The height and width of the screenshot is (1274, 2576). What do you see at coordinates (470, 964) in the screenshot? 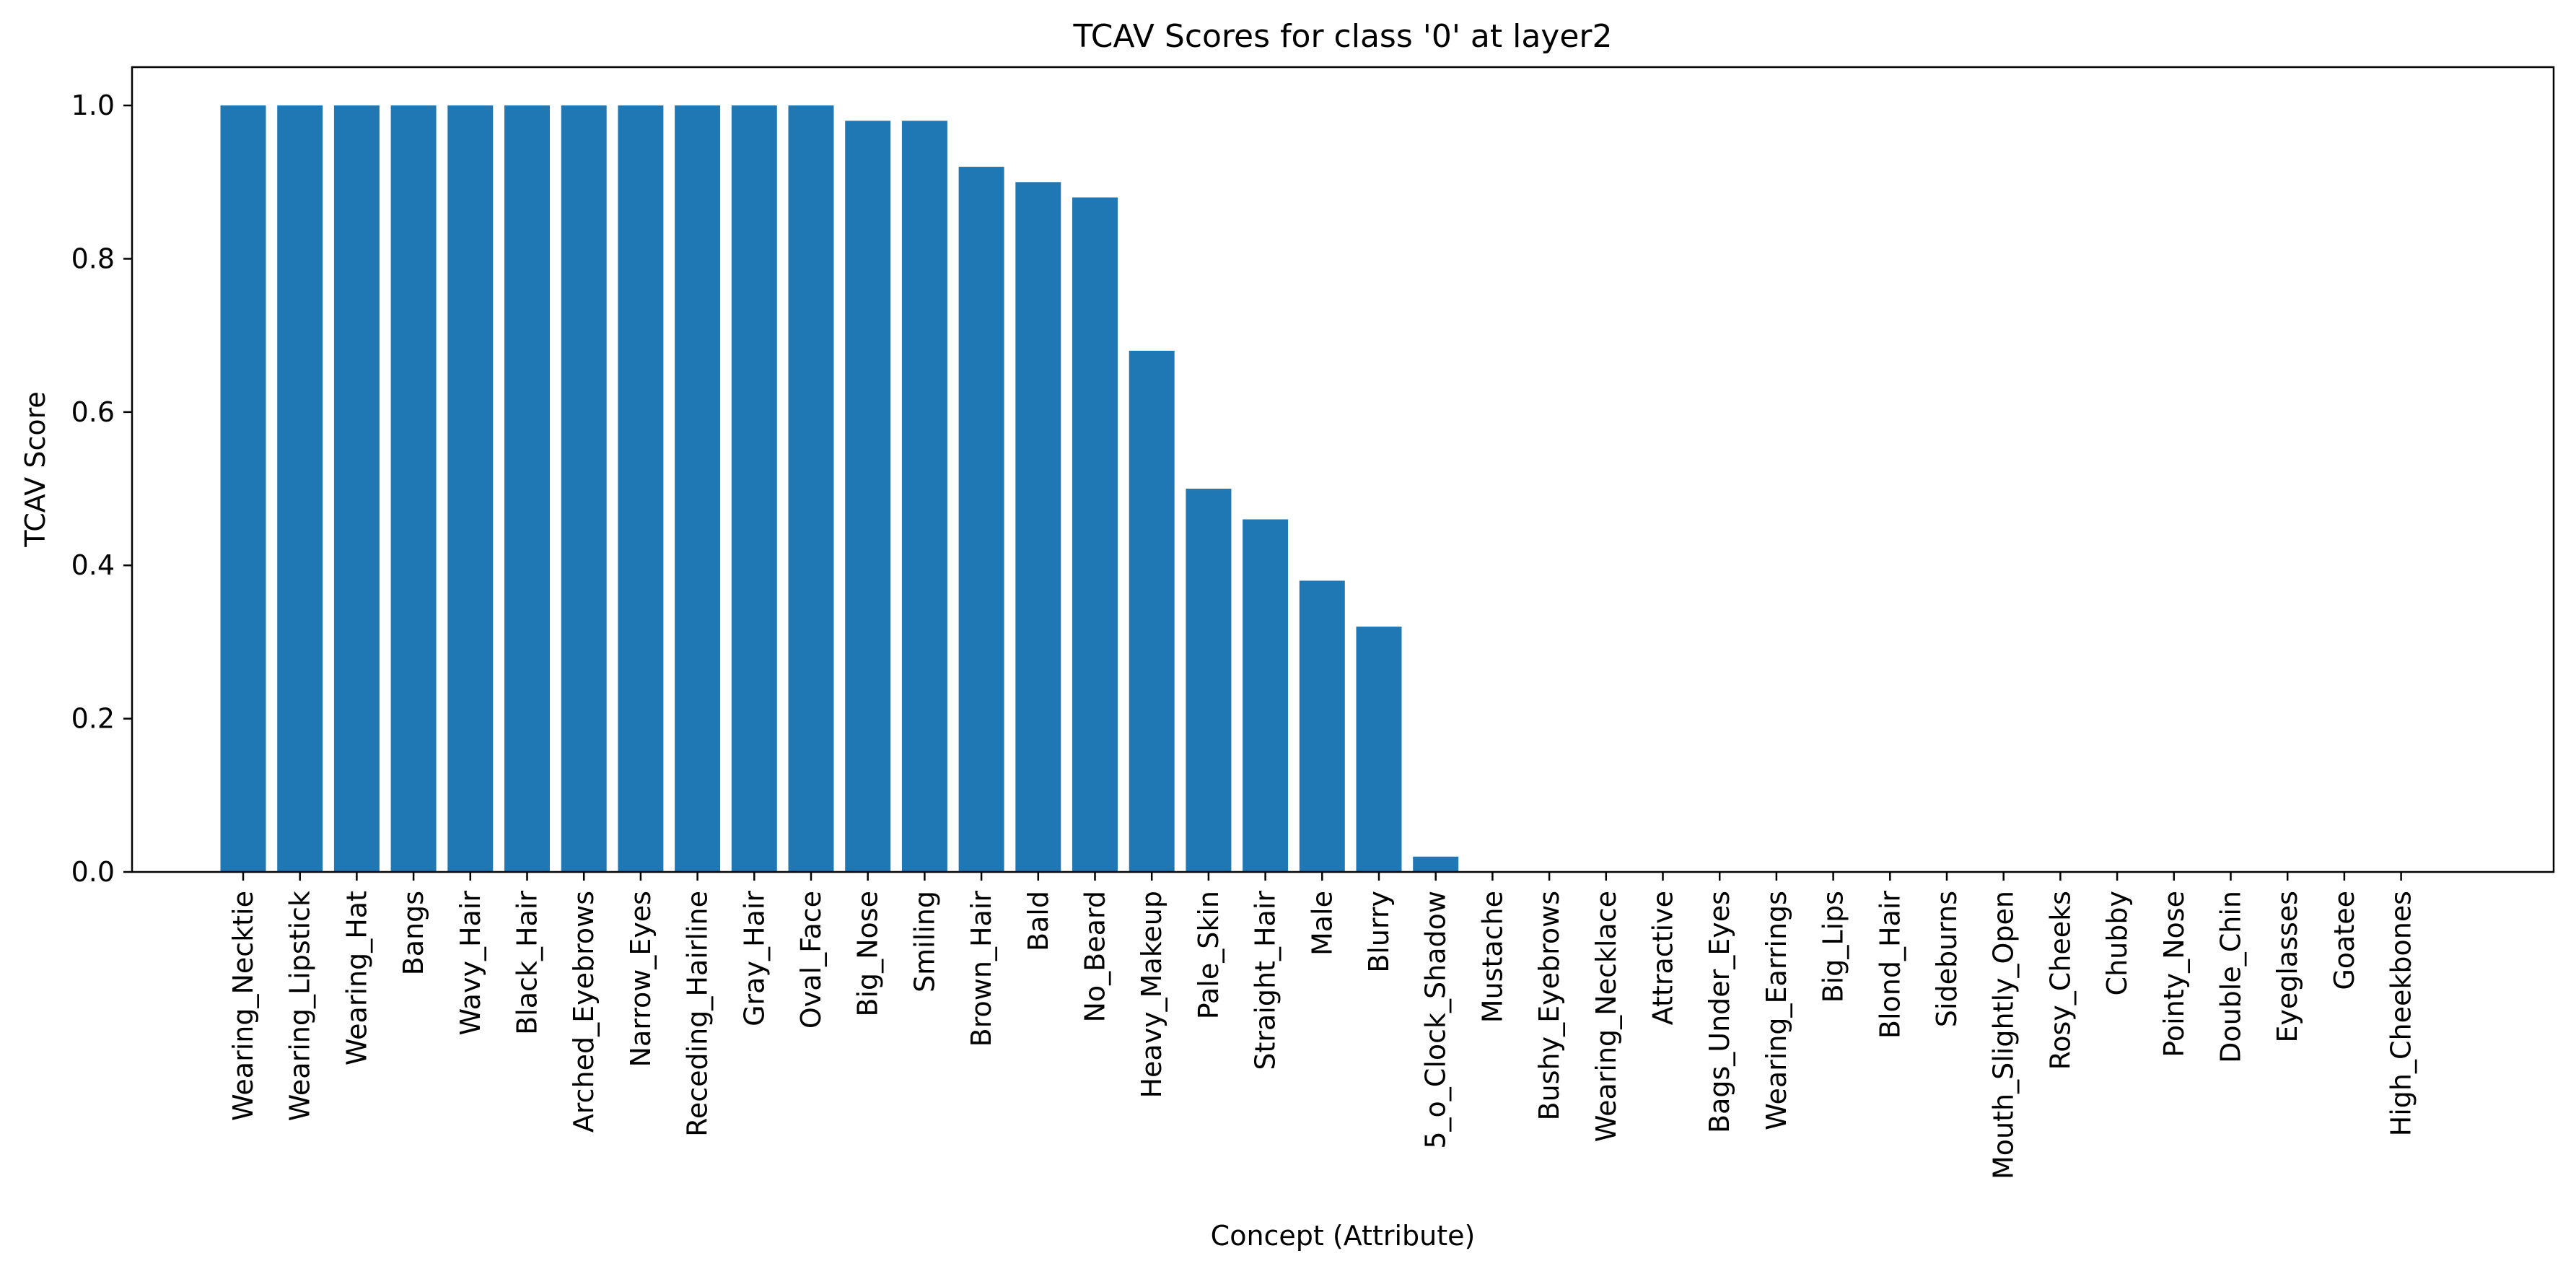
I see `x-tick-label: Wavy_Hair` at bounding box center [470, 964].